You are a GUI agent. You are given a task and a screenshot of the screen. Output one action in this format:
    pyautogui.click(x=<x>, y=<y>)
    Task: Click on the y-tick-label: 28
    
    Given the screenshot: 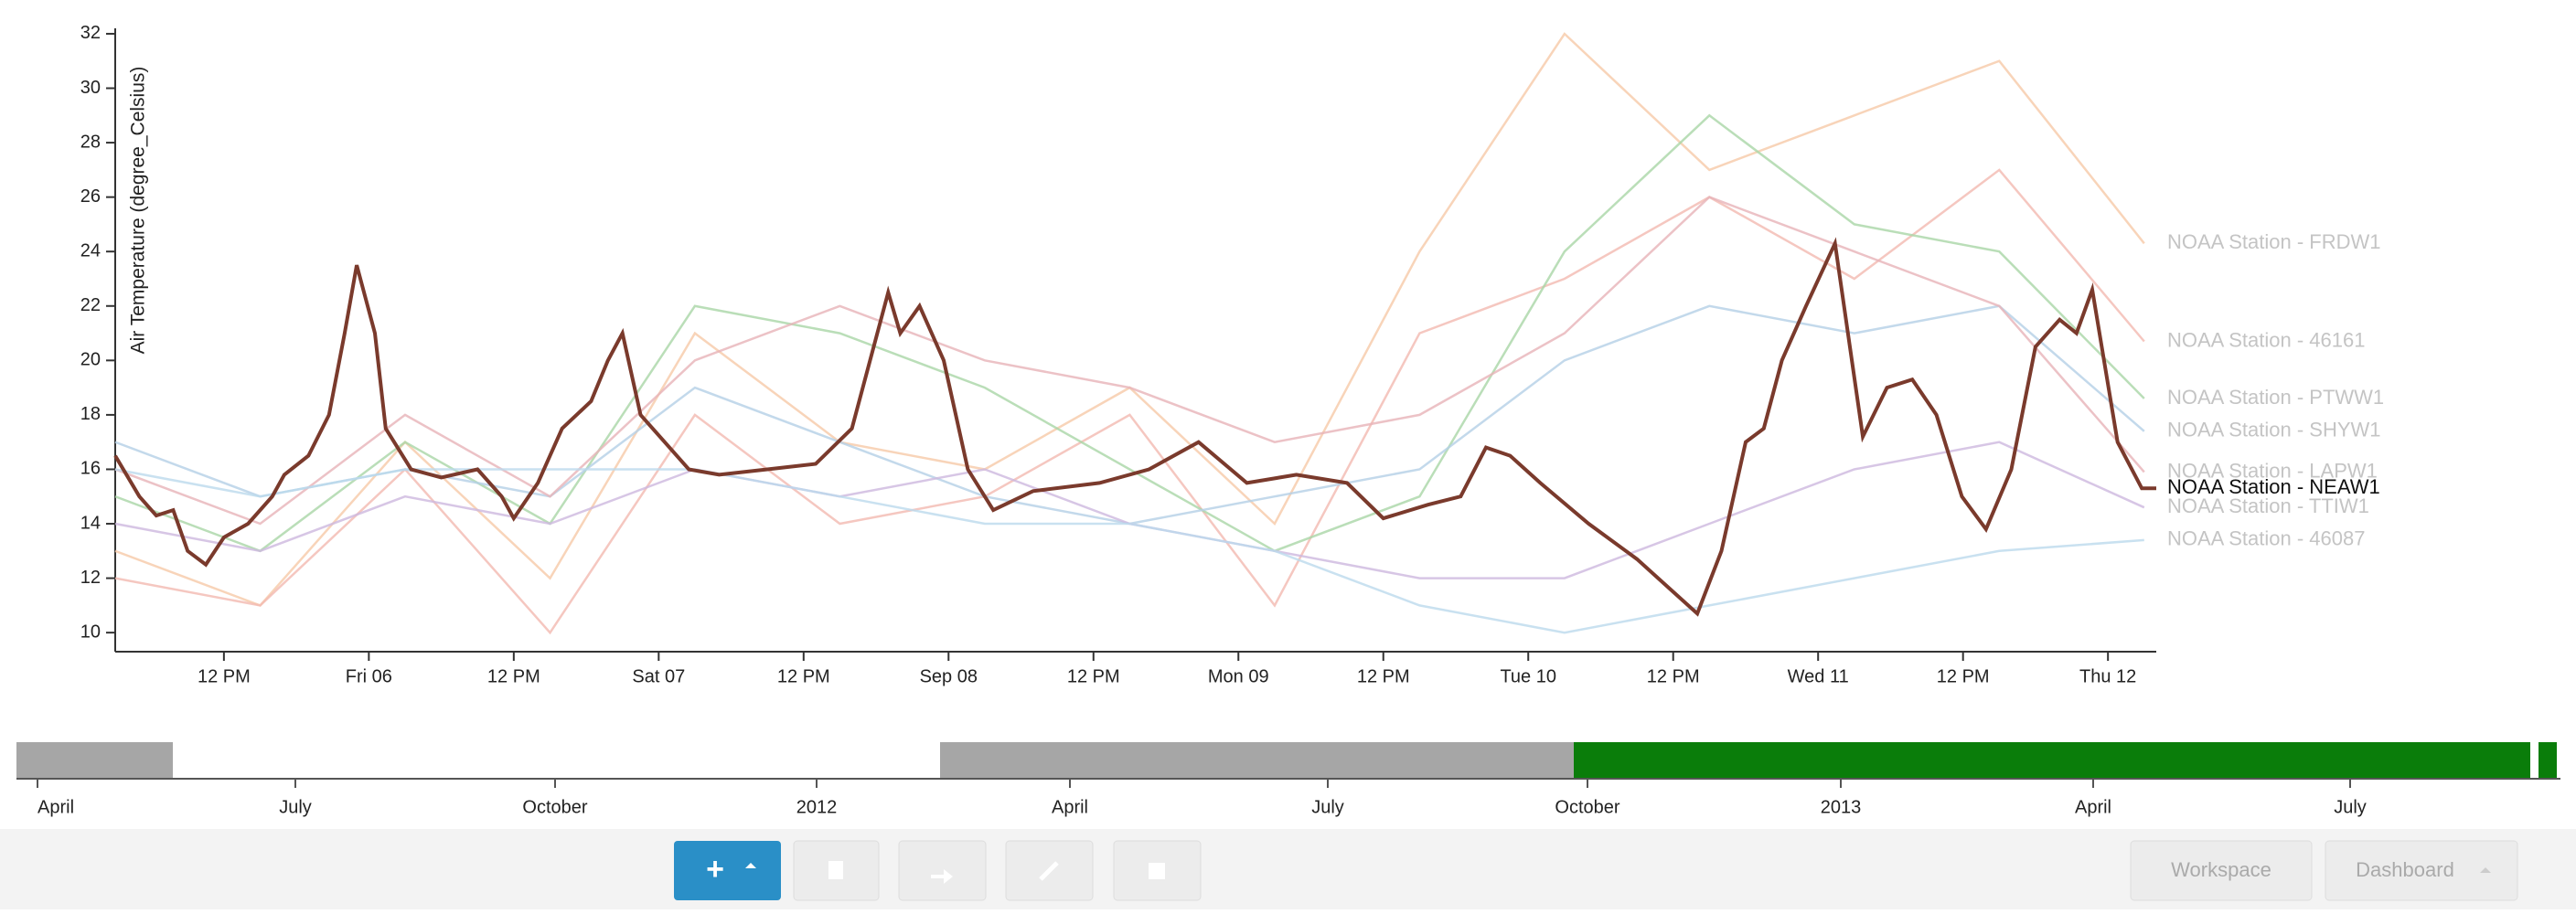 What is the action you would take?
    pyautogui.click(x=90, y=142)
    